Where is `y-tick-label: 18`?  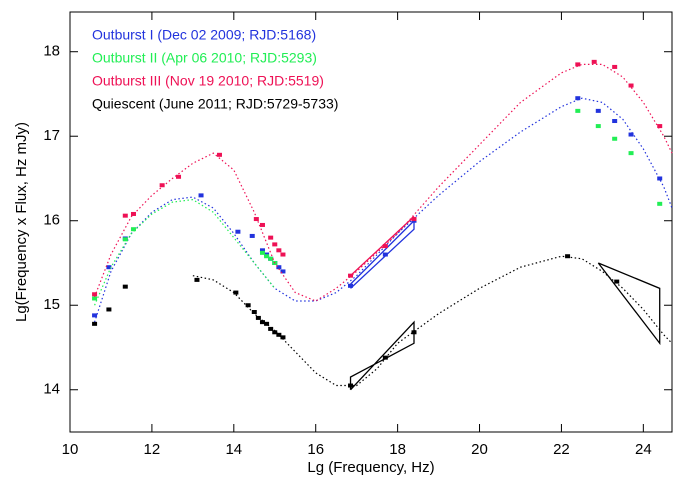 y-tick-label: 18 is located at coordinates (51, 51).